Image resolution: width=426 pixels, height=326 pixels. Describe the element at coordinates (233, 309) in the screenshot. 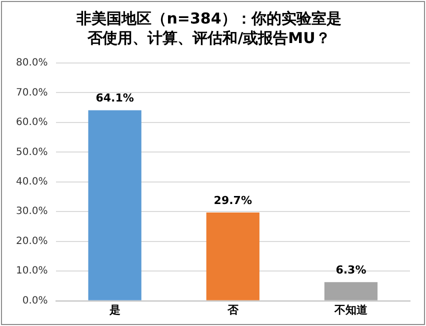

I see `x-tick-label: 否` at that location.